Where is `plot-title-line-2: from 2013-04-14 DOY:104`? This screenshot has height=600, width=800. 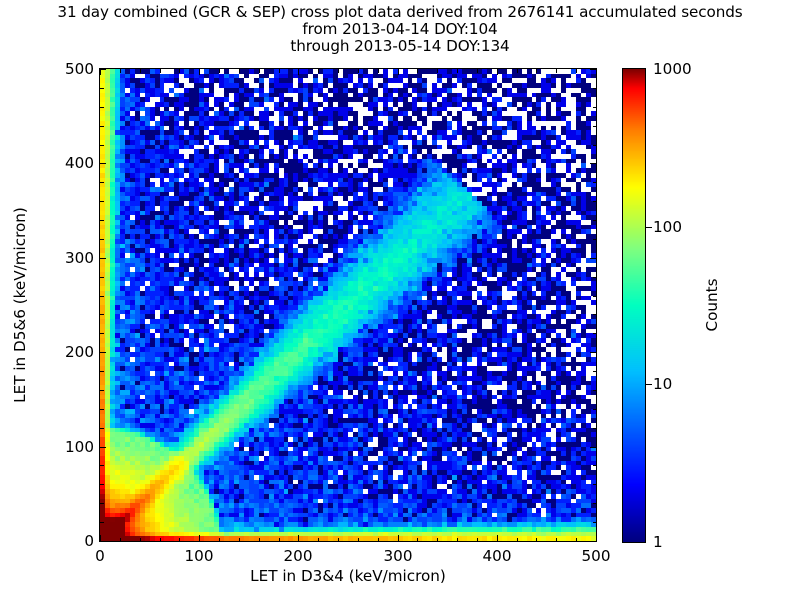 plot-title-line-2: from 2013-04-14 DOY:104 is located at coordinates (400, 29).